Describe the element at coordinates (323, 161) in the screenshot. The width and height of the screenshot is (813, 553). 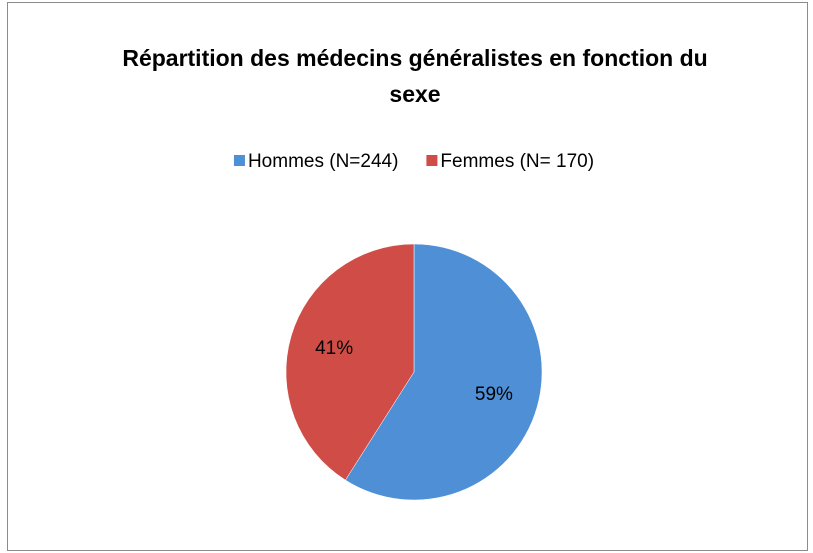
I see `legend-label: Hommes (N=244)` at that location.